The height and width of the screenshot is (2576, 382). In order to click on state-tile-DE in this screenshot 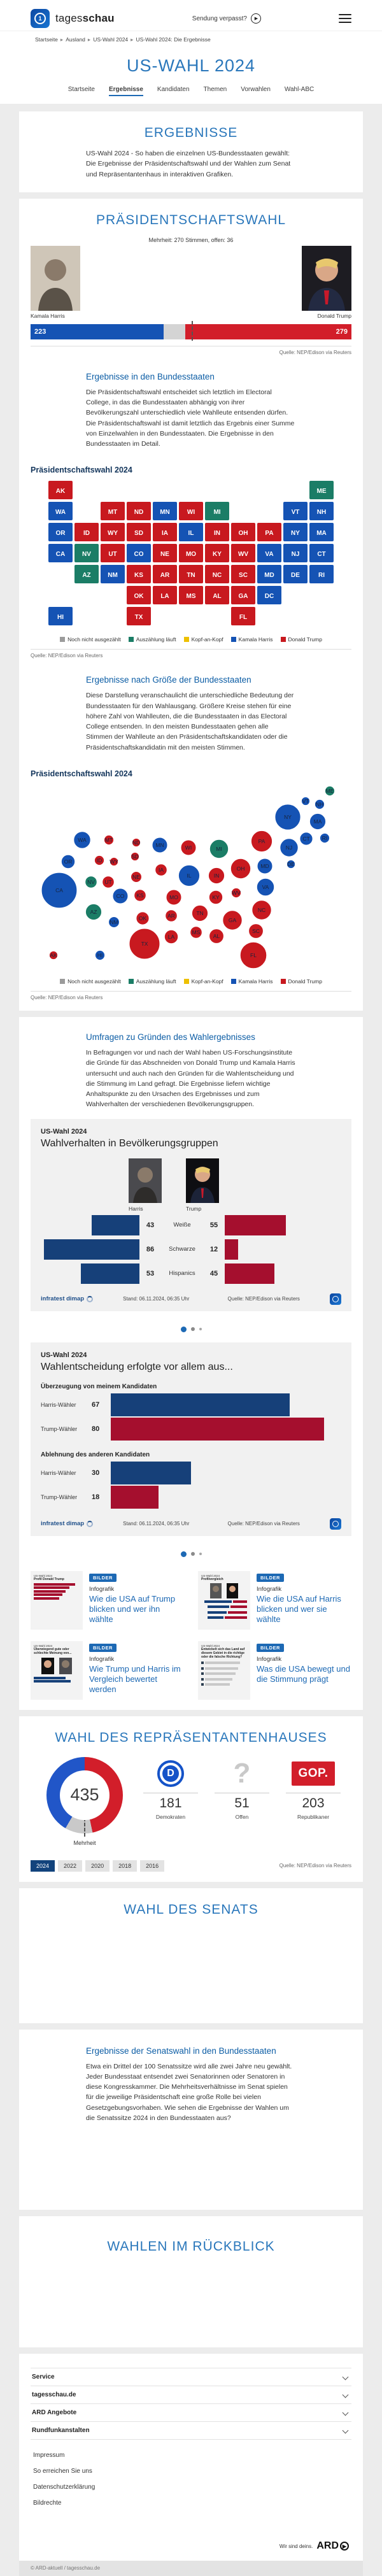, I will do `click(295, 575)`.